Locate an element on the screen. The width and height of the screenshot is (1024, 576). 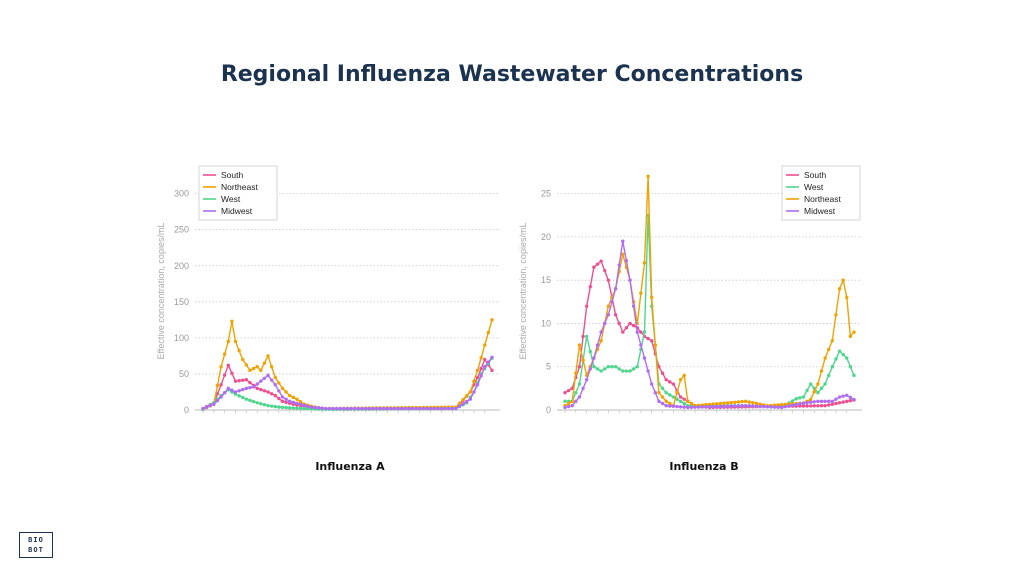
legend-label-midwest: Midwest is located at coordinates (237, 211).